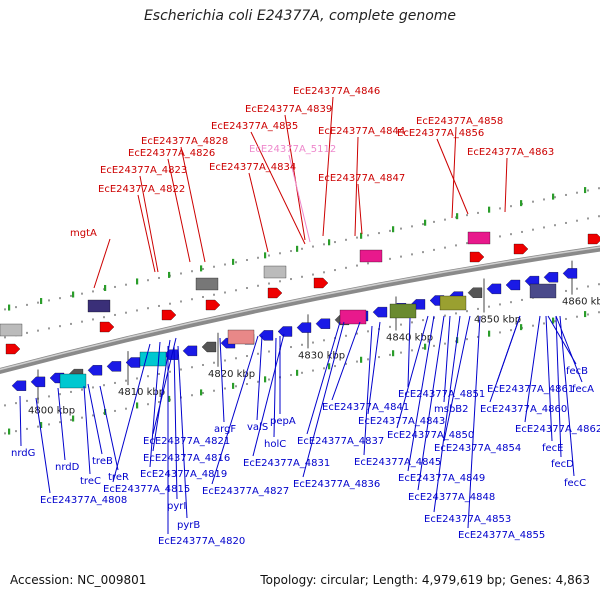 The width and height of the screenshot is (600, 600). What do you see at coordinates (397, 462) in the screenshot?
I see `bottom-gene-label: EcE24377A_4845` at bounding box center [397, 462].